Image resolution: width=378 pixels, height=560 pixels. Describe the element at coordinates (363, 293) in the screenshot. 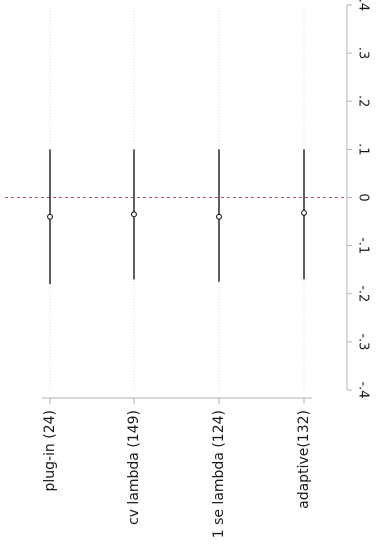

I see `value-tick-label: -.2` at that location.